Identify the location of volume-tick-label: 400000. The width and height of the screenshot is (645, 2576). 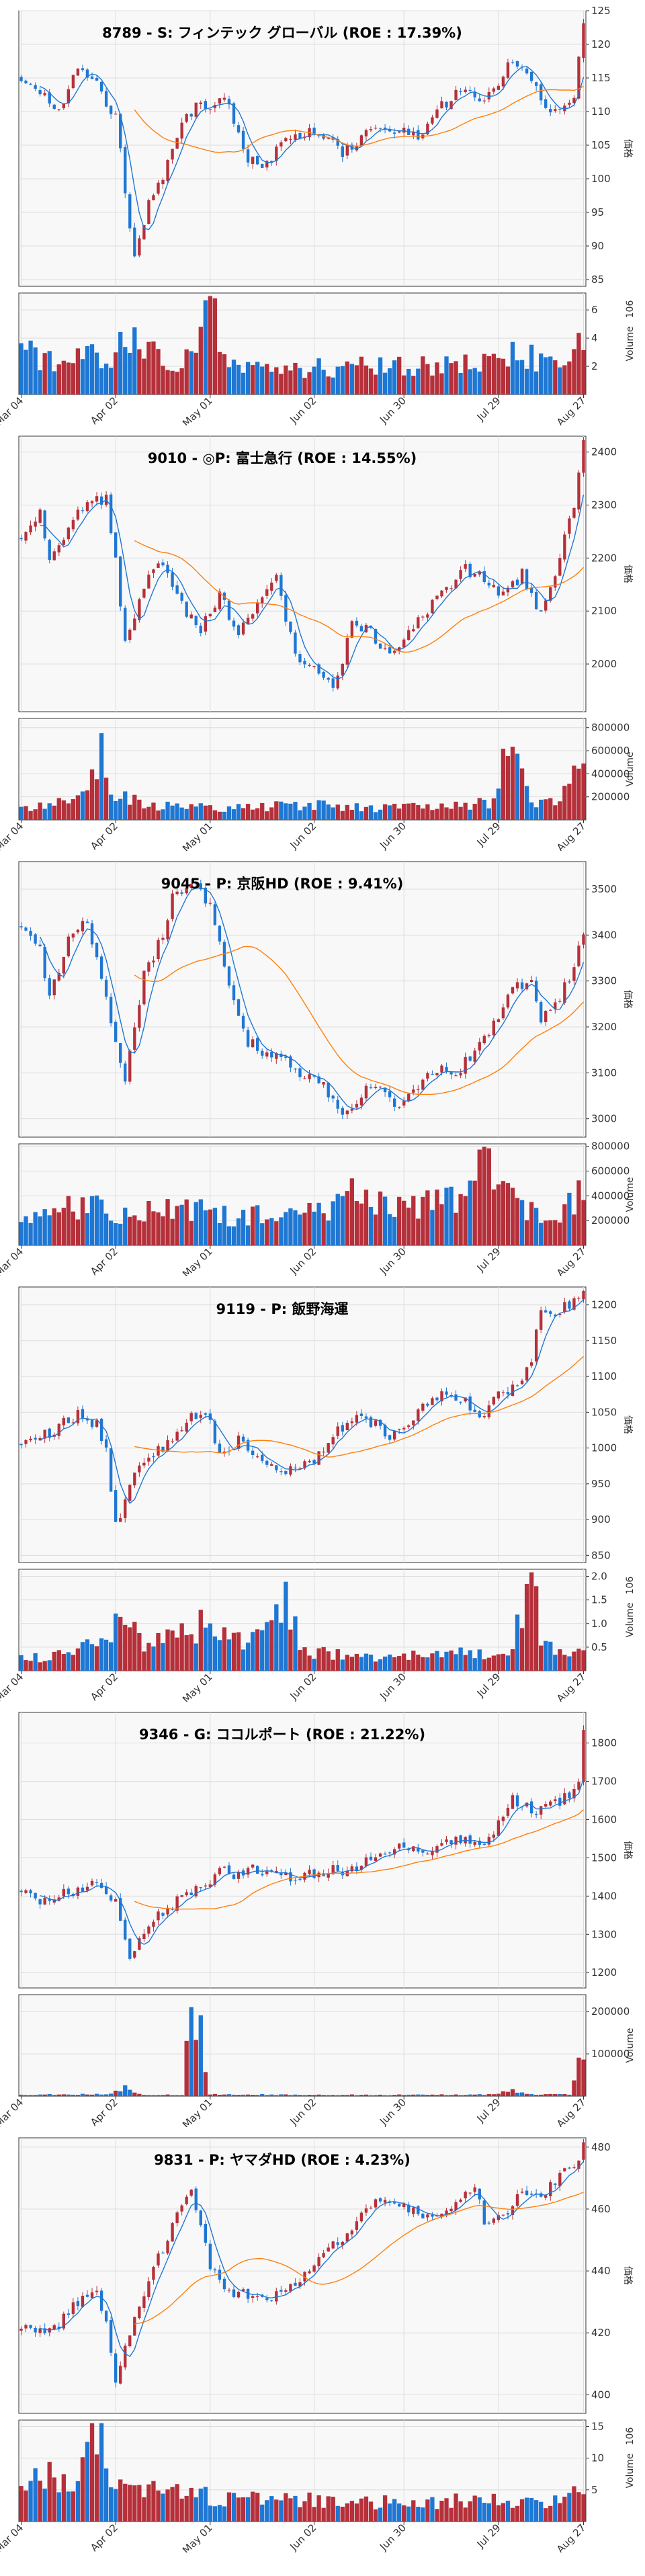
(610, 773).